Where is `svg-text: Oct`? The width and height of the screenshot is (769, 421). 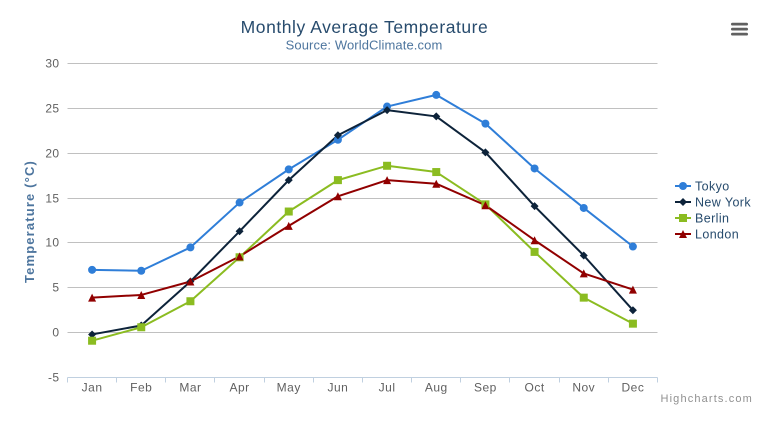 svg-text: Oct is located at coordinates (534, 388).